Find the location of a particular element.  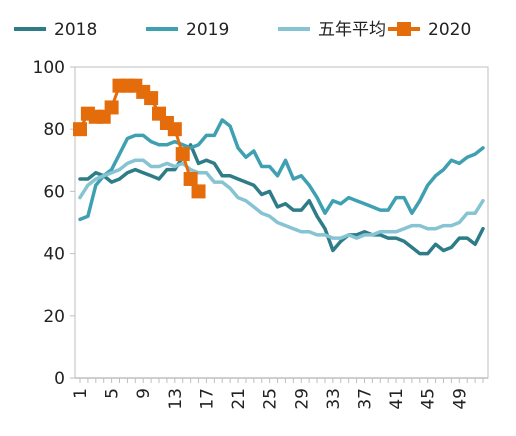

y-tick-label: 80 is located at coordinates (54, 130).